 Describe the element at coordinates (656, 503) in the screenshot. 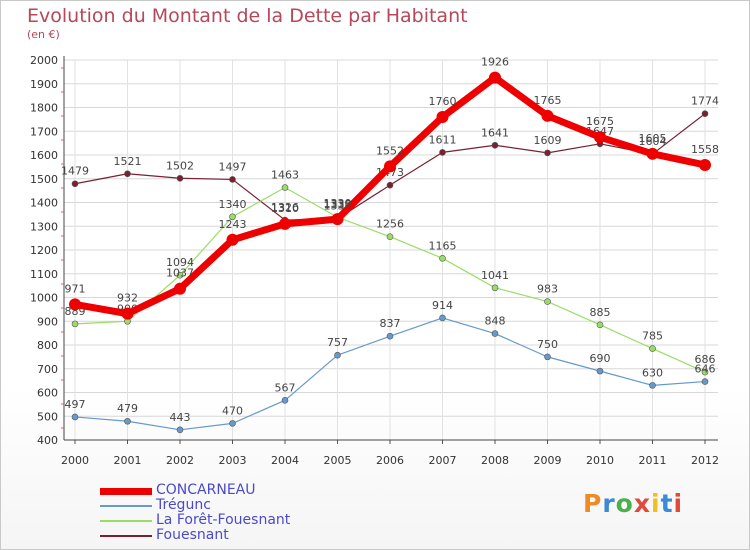

I see `logo-letter: i` at that location.